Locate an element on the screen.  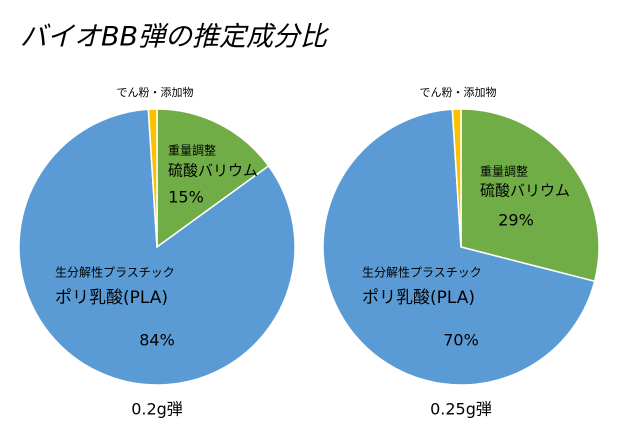
value-label: 15% is located at coordinates (186, 197).